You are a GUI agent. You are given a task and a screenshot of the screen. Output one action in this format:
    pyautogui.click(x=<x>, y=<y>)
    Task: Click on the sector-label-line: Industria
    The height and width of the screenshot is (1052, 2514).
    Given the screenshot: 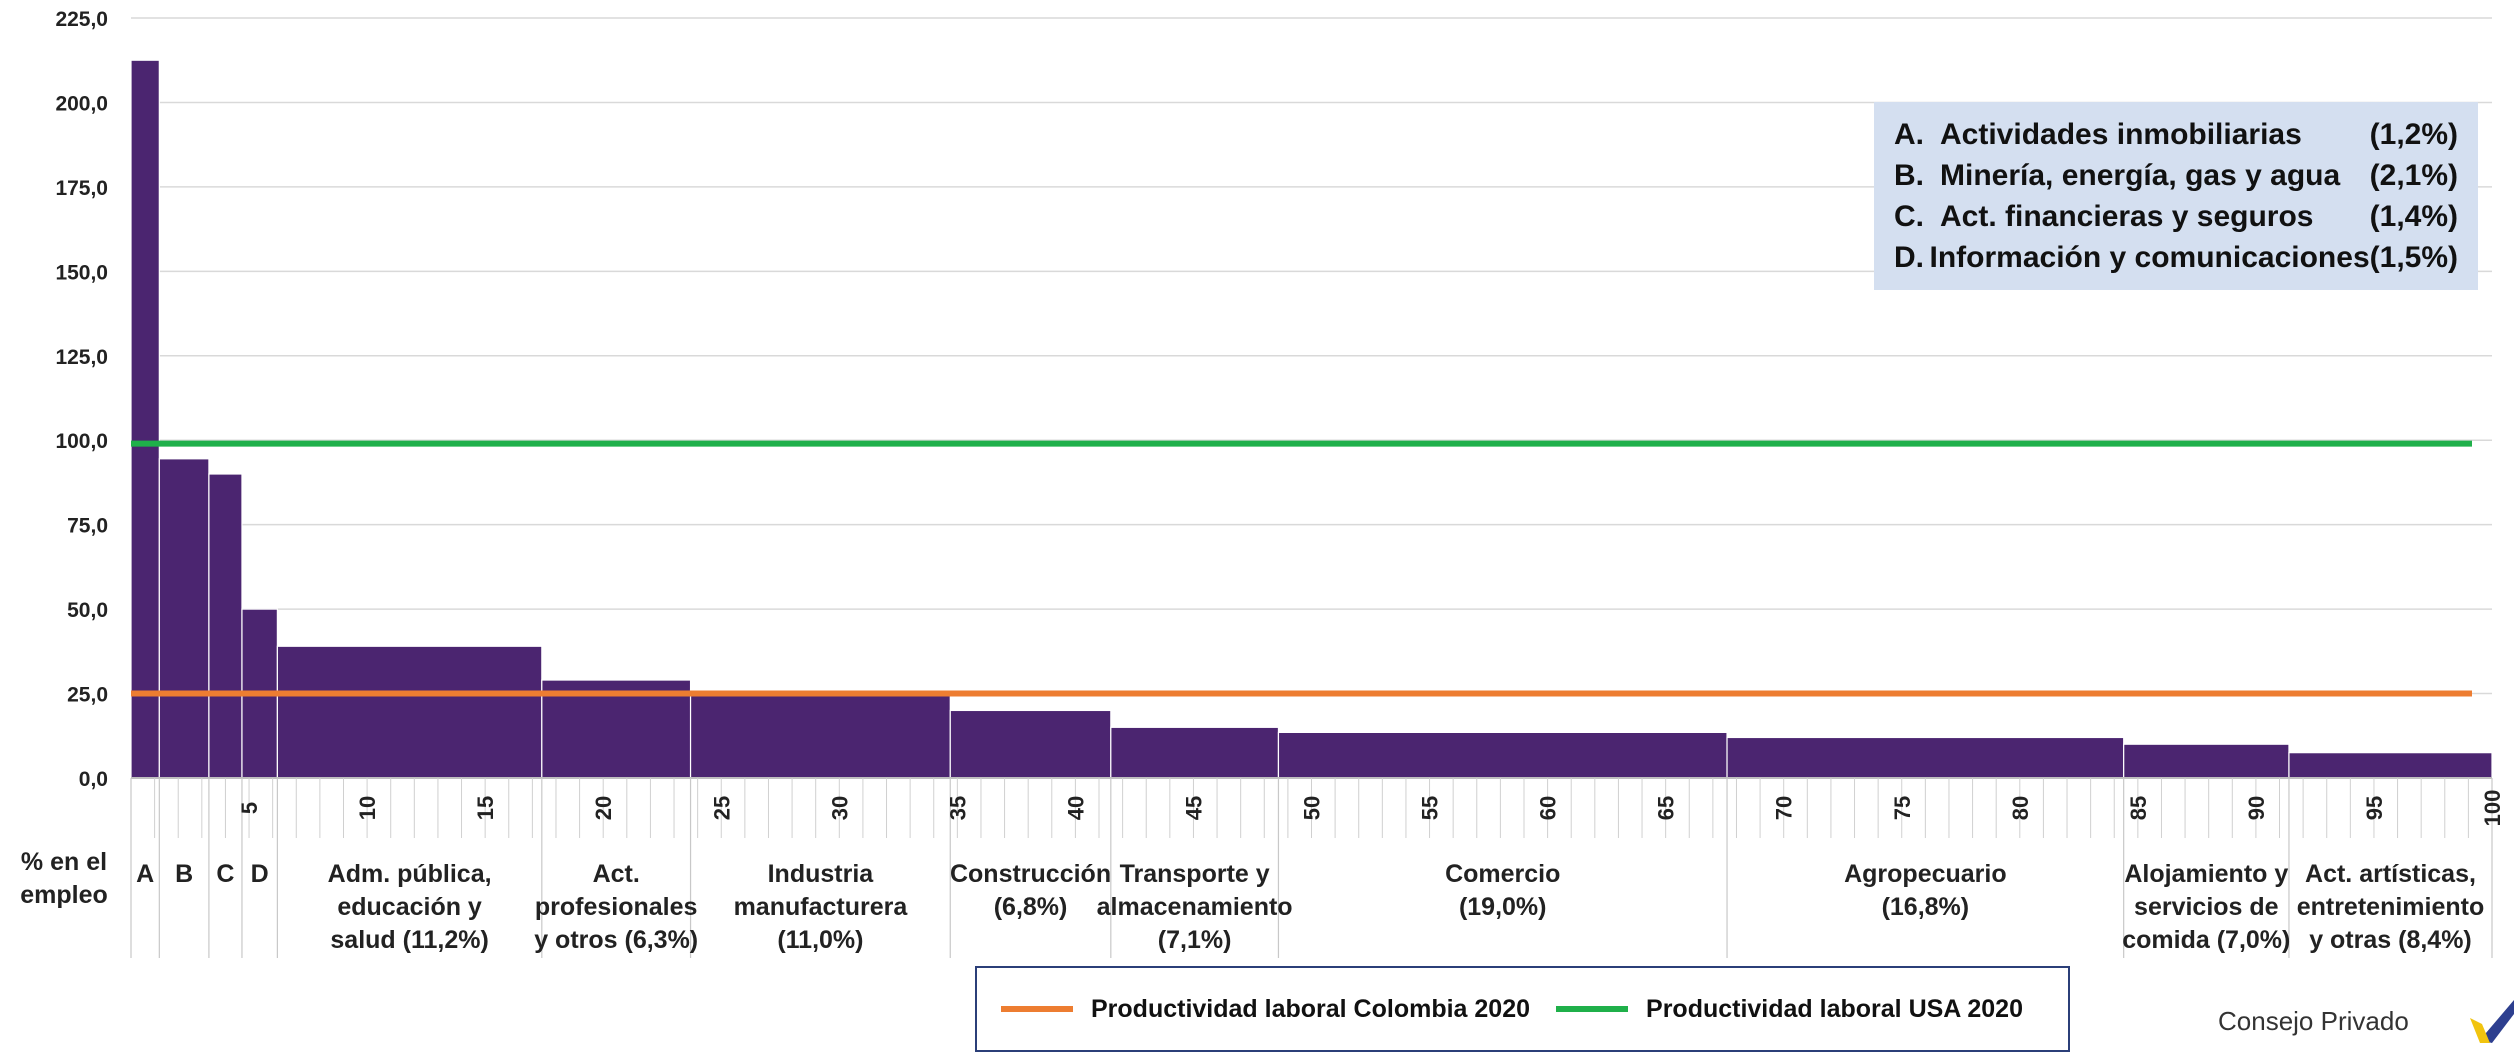 What is the action you would take?
    pyautogui.click(x=821, y=874)
    